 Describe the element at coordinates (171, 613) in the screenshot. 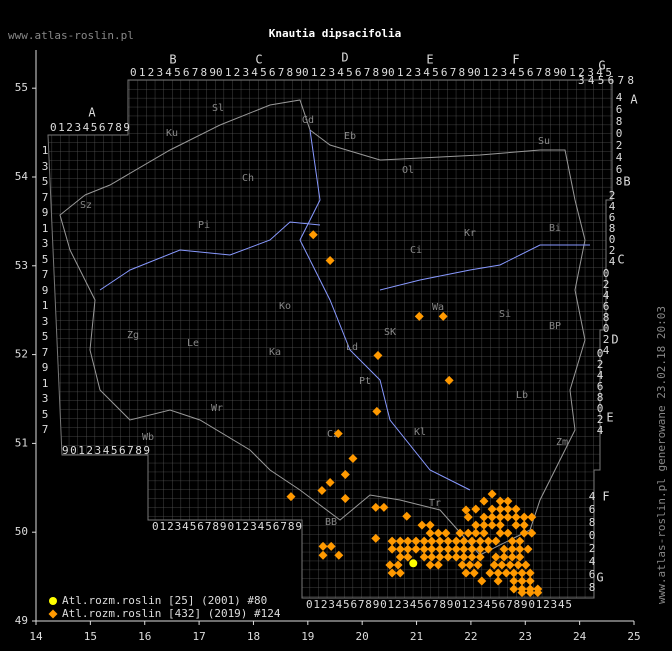

I see `legend-label: Atl.rozm.roslin [432] (2019) #124` at that location.